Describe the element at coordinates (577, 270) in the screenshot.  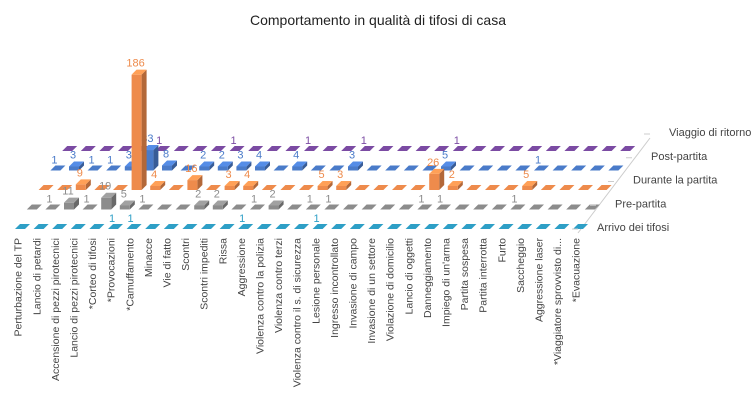
I see `category-label: *Evacuazione` at that location.